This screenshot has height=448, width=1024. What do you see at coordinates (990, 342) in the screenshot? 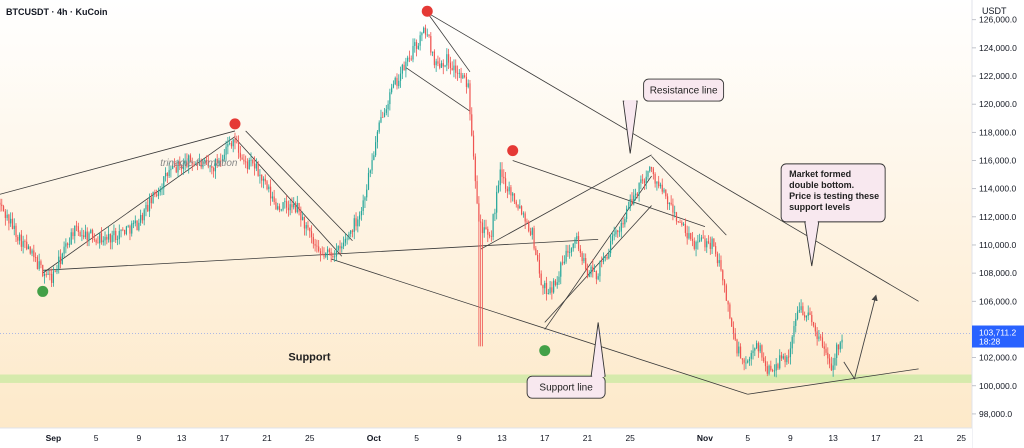
I see `price-tag-countdown: 18:28` at bounding box center [990, 342].